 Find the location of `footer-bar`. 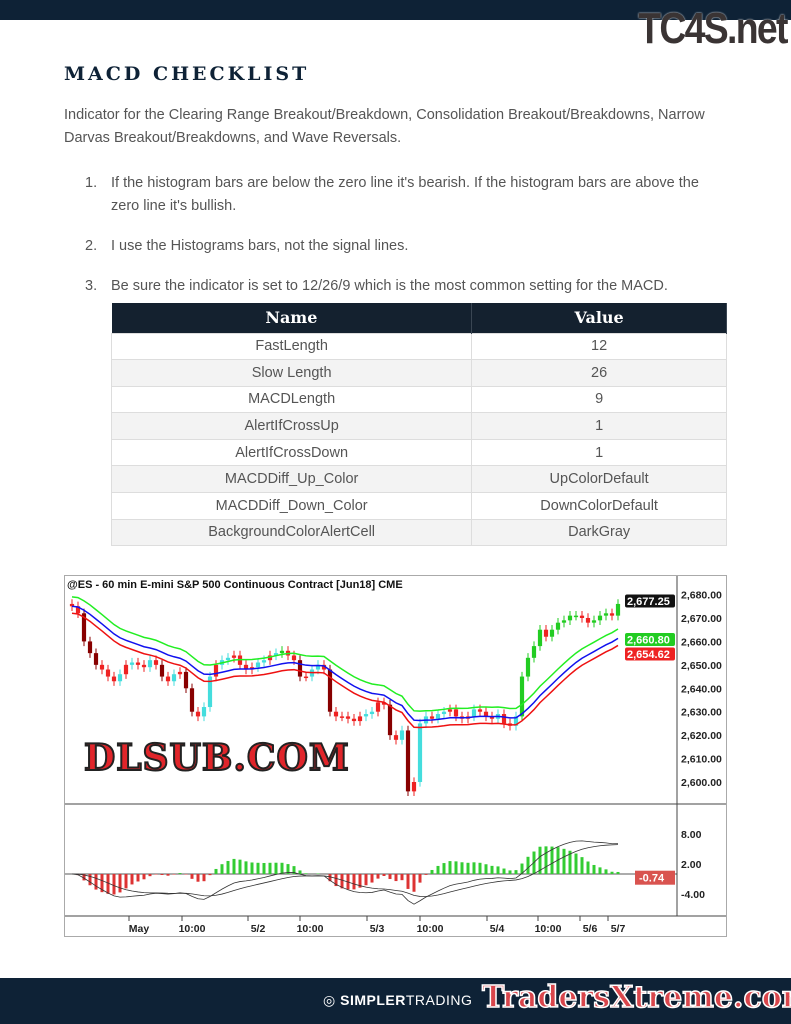

footer-bar is located at coordinates (395, 1001).